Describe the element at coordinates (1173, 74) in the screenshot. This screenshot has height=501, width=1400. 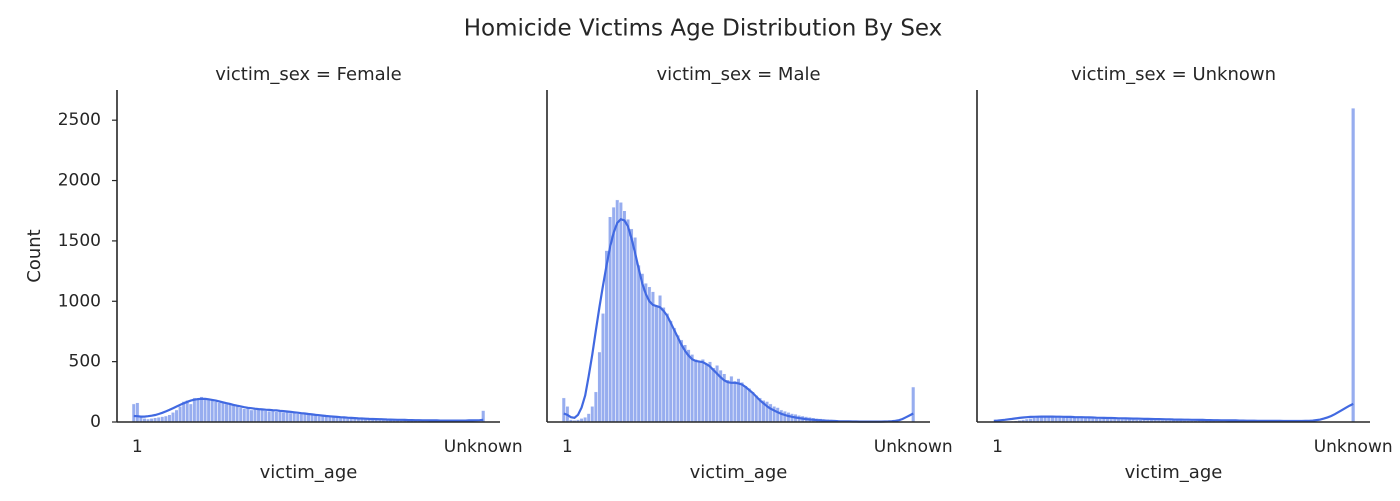
I see `panel-title: victim_sex = Unknown` at that location.